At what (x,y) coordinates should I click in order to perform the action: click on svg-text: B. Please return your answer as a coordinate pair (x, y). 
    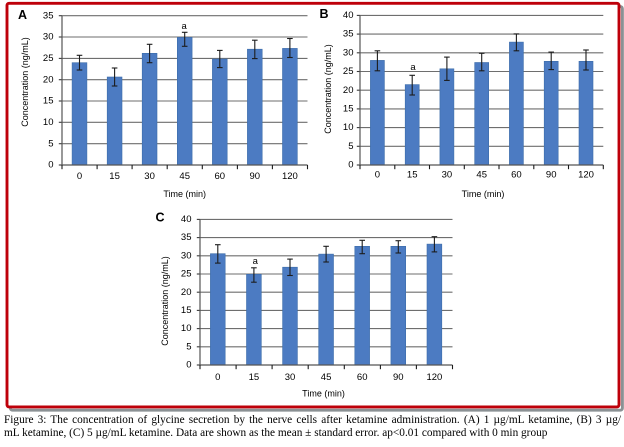
    Looking at the image, I should click on (323, 14).